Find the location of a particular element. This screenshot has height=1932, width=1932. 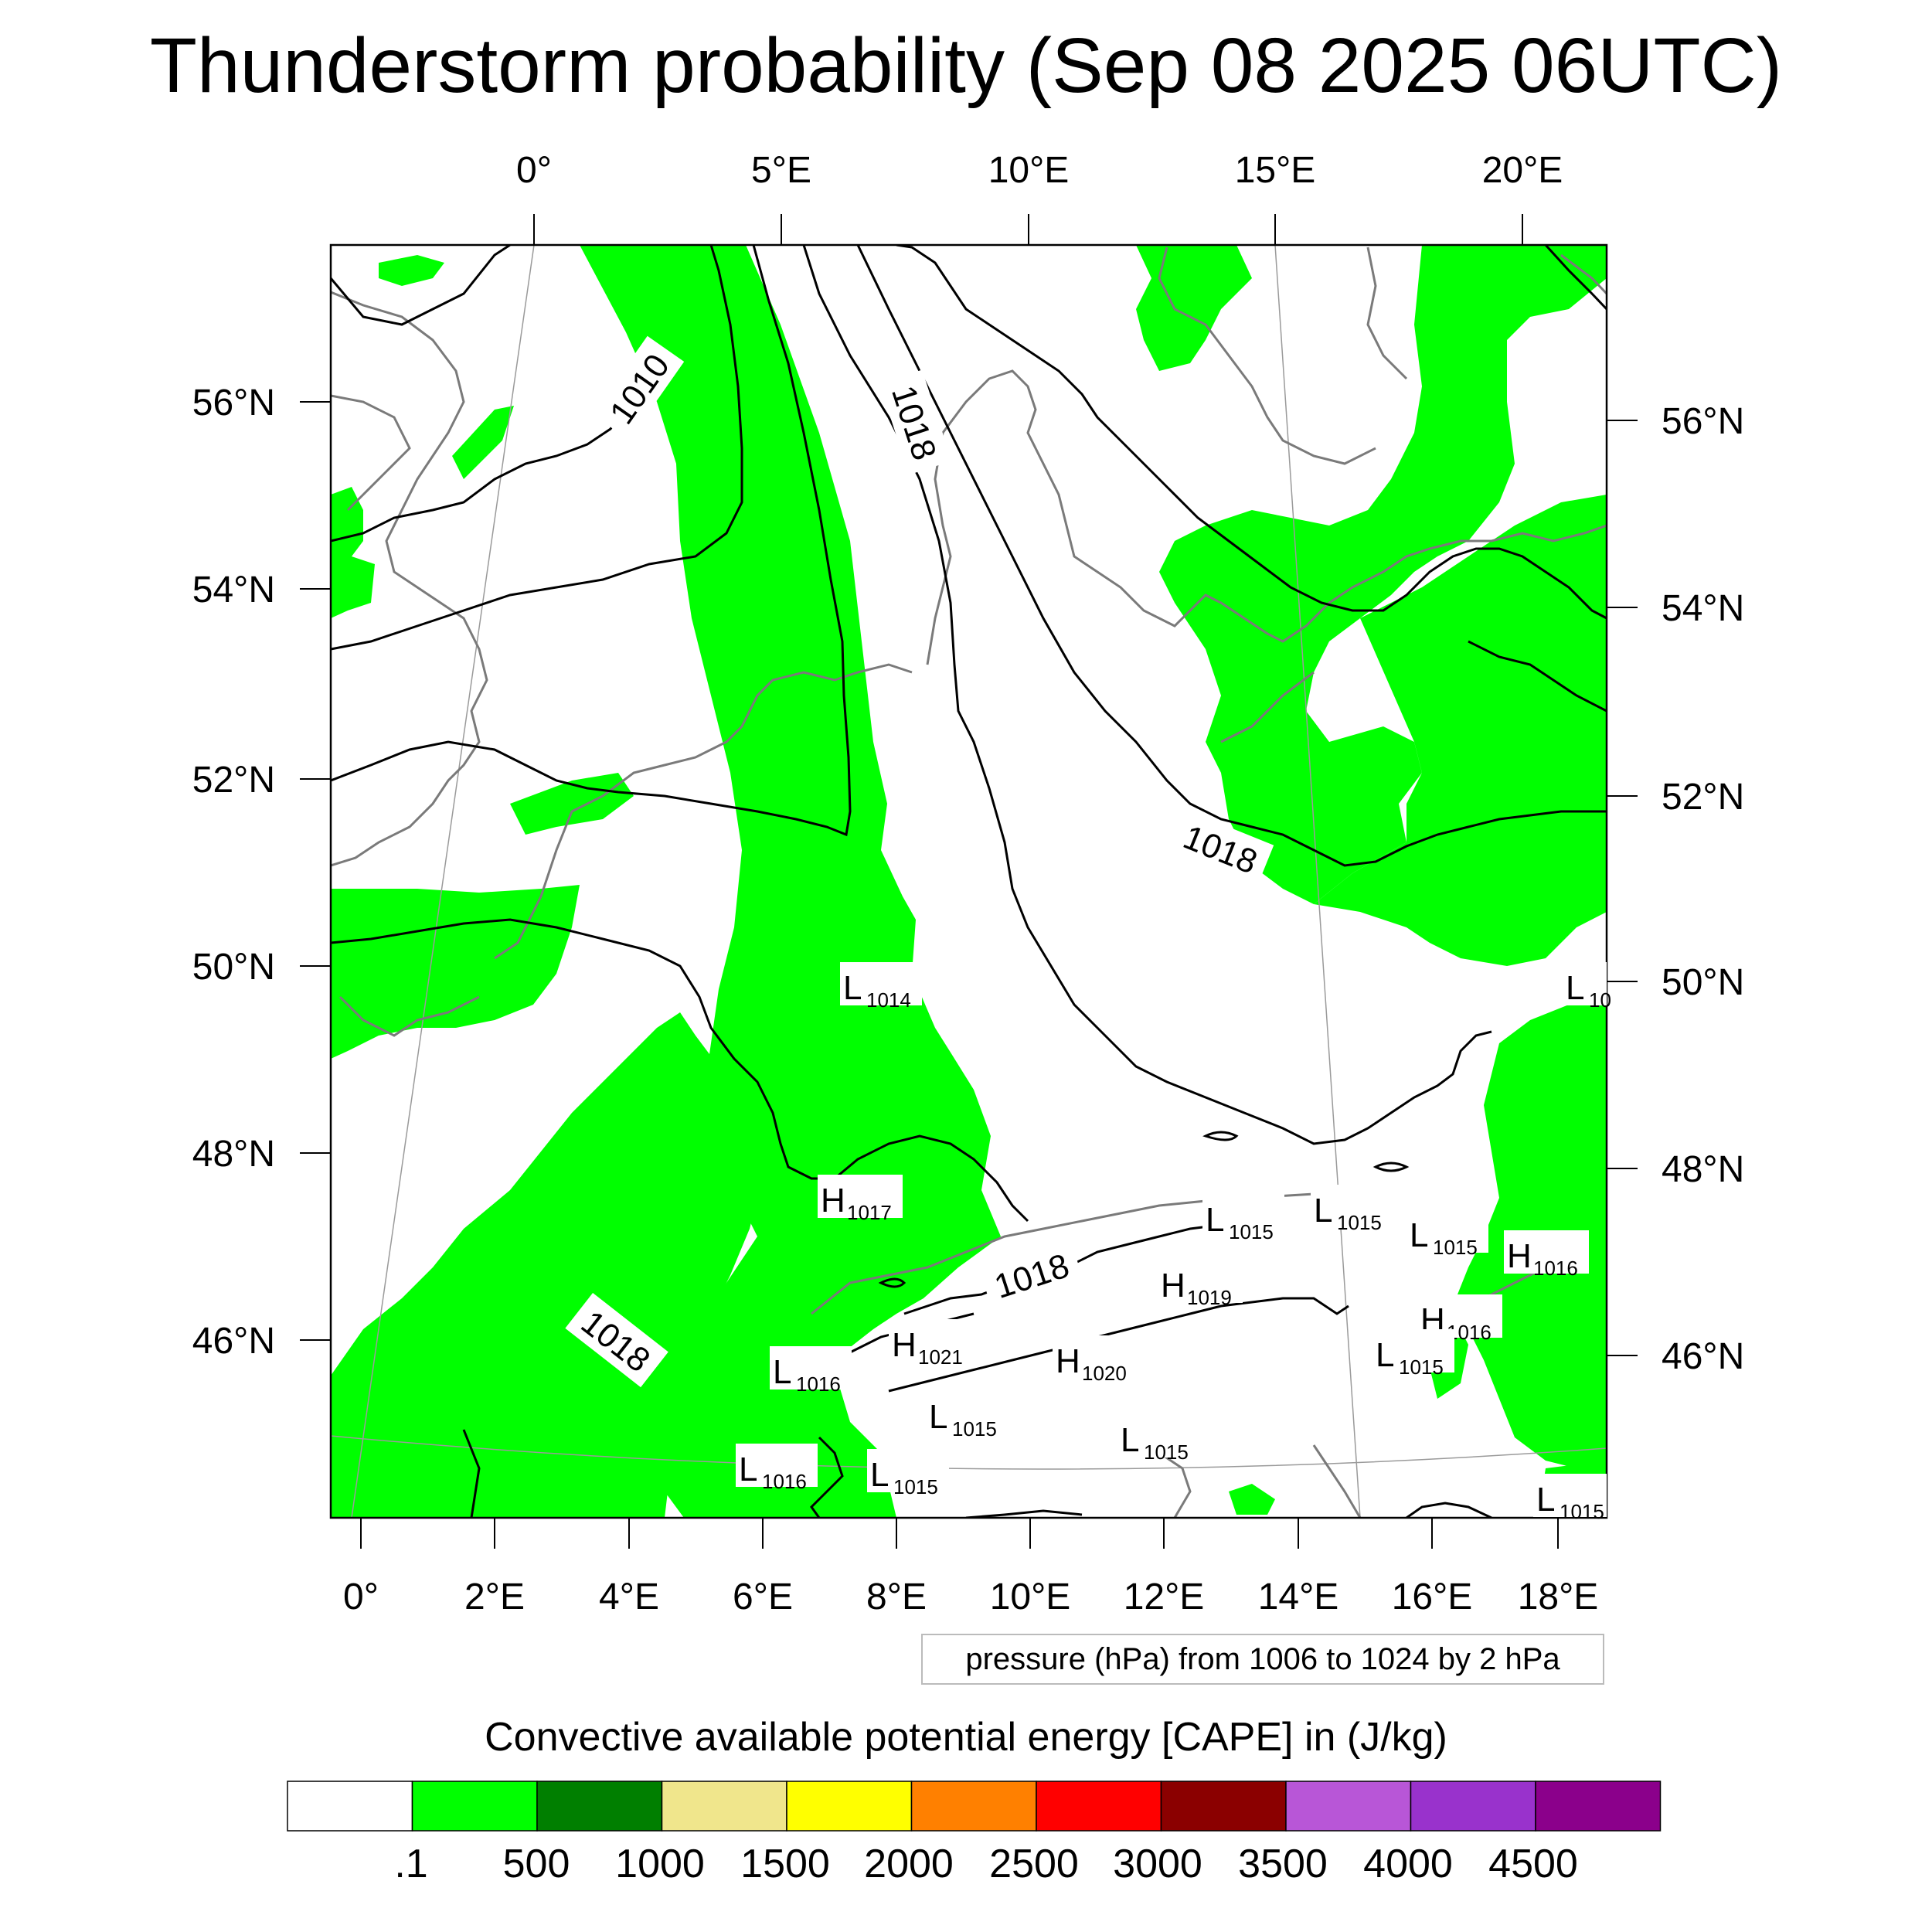

right-lat-label: 54°N is located at coordinates (1703, 609).